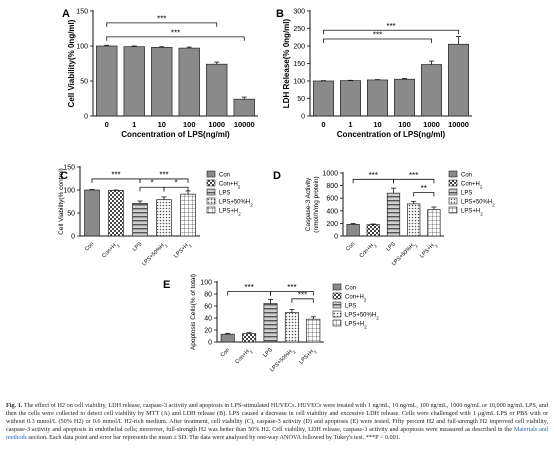 The width and height of the screenshot is (554, 456). I want to click on caption-label: Fig. 1., so click(14, 405).